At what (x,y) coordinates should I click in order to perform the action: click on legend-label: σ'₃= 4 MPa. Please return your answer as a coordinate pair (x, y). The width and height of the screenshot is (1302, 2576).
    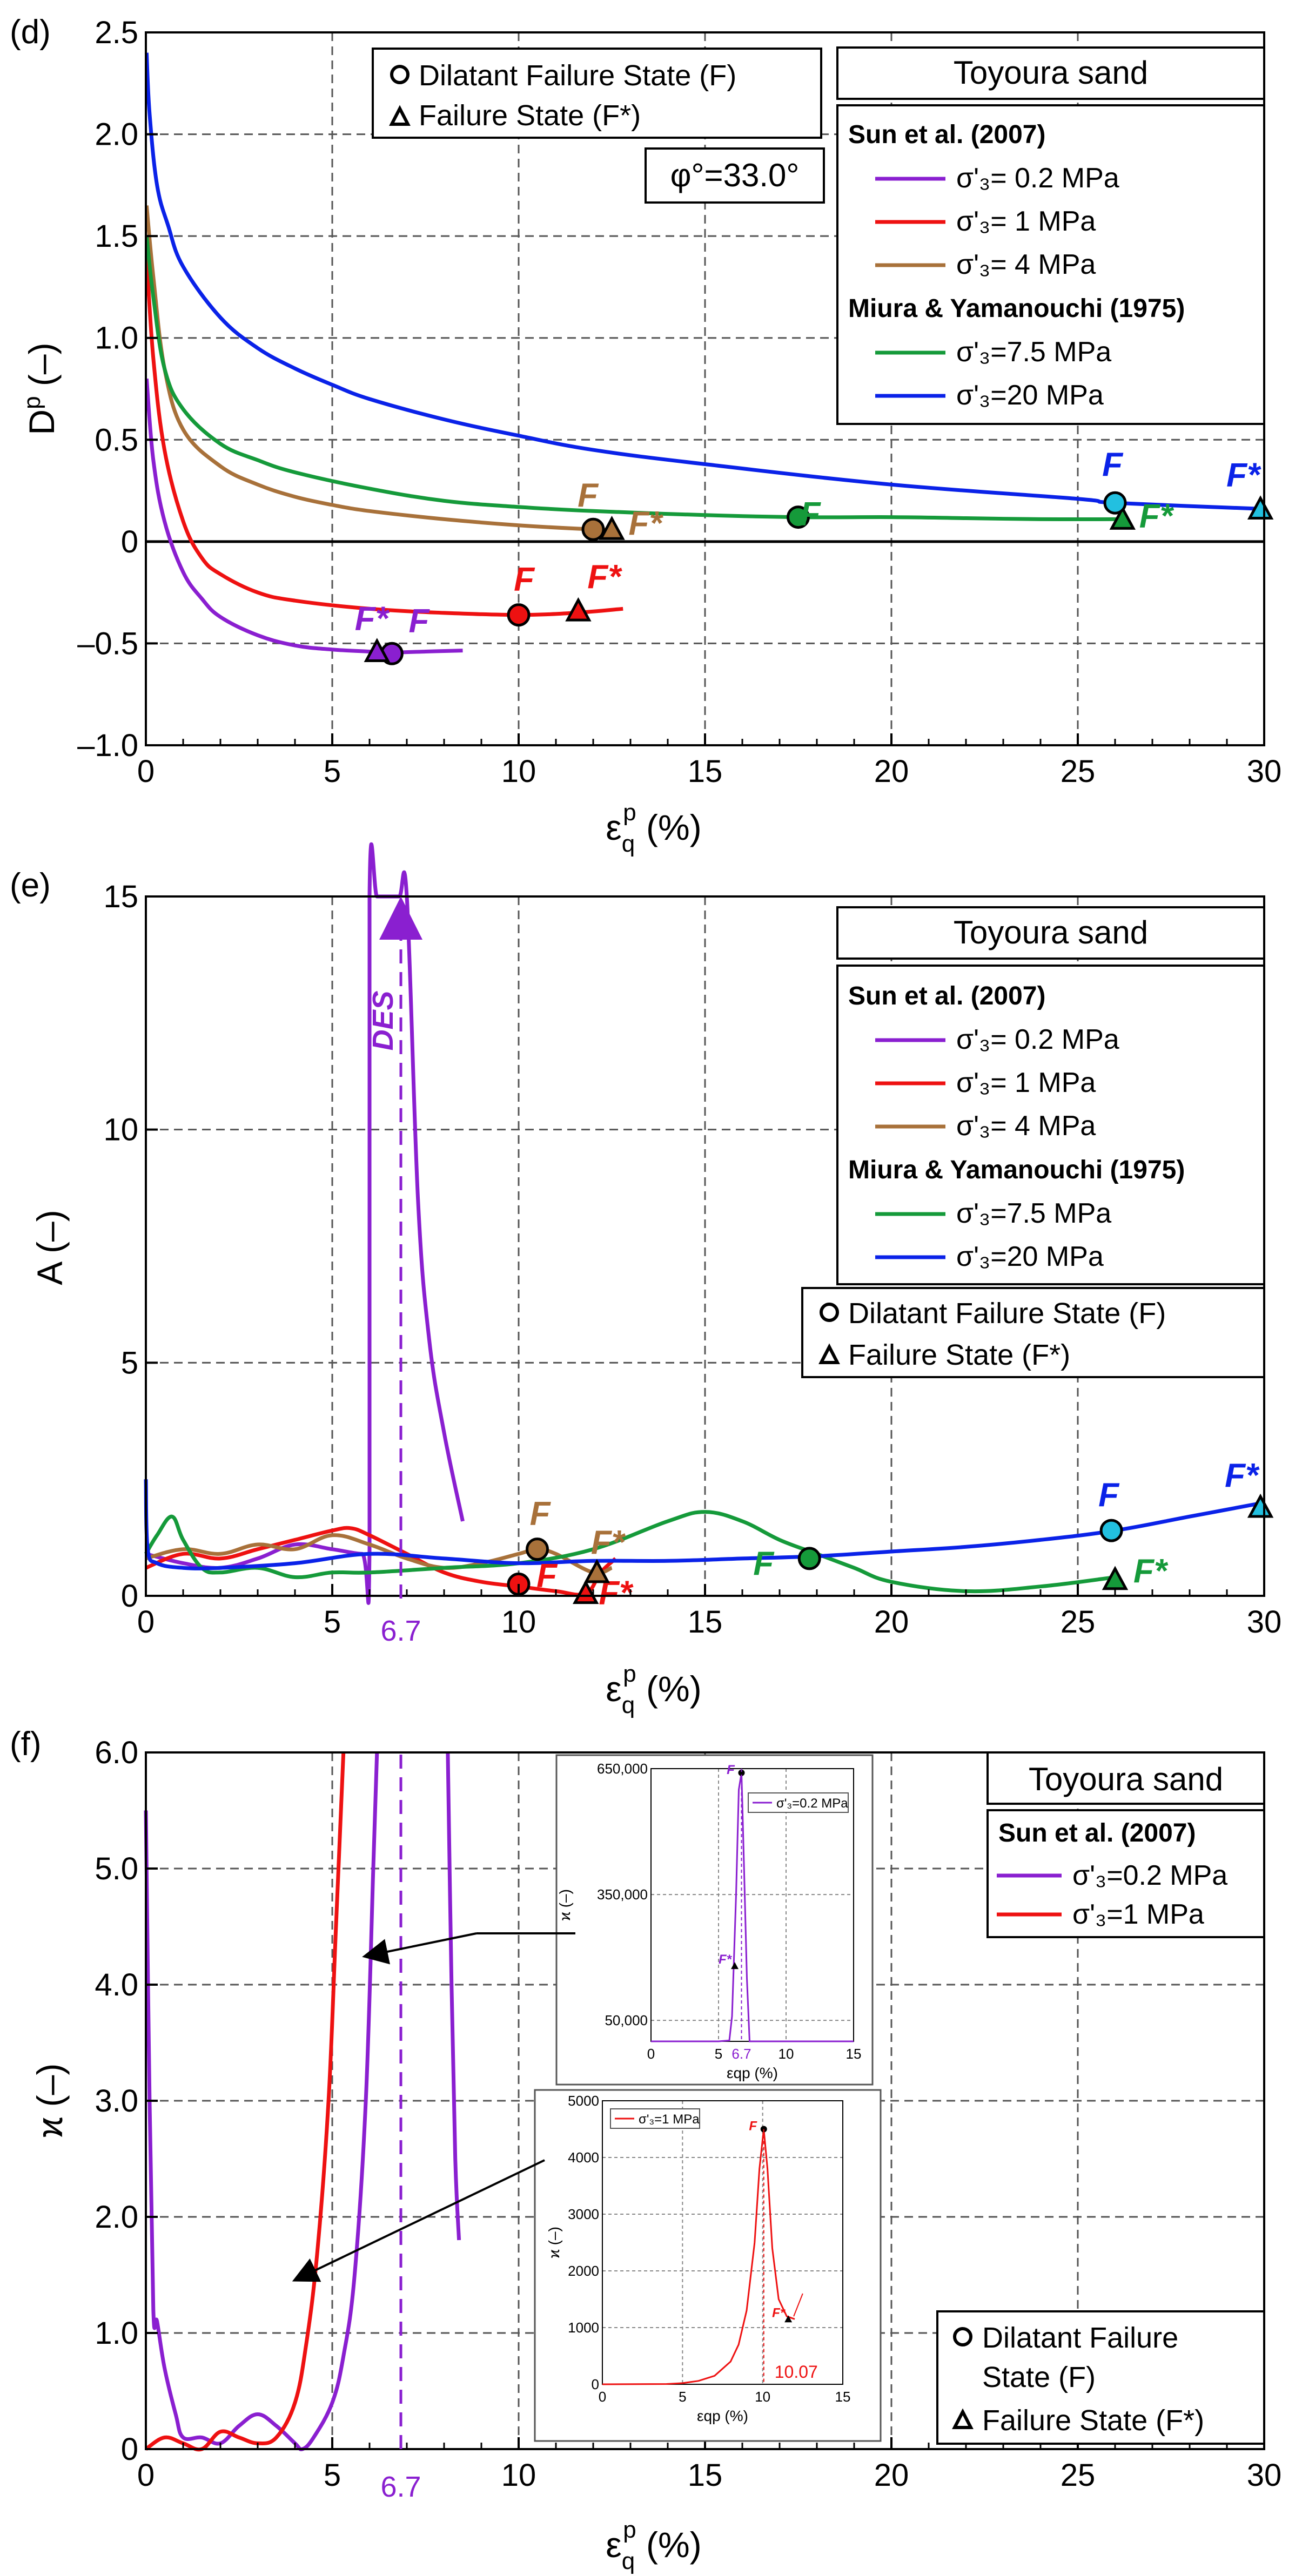
    Looking at the image, I should click on (1026, 1126).